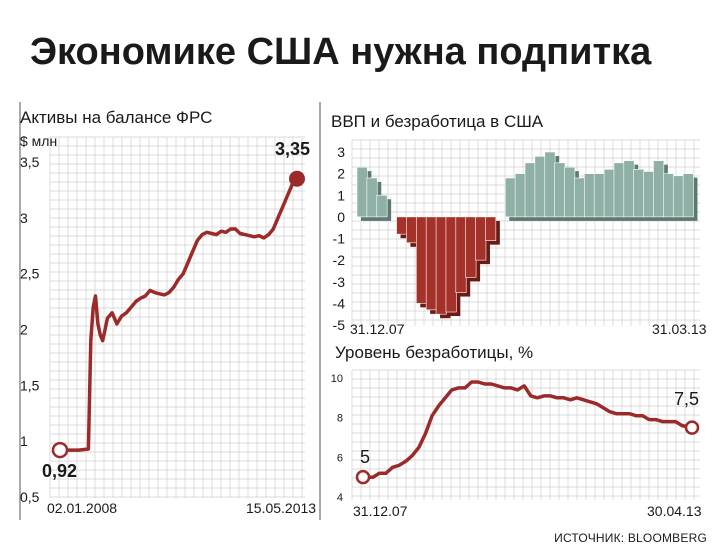 The height and width of the screenshot is (559, 721). Describe the element at coordinates (679, 329) in the screenshot. I see `x-tick-label: 31.03.13` at that location.